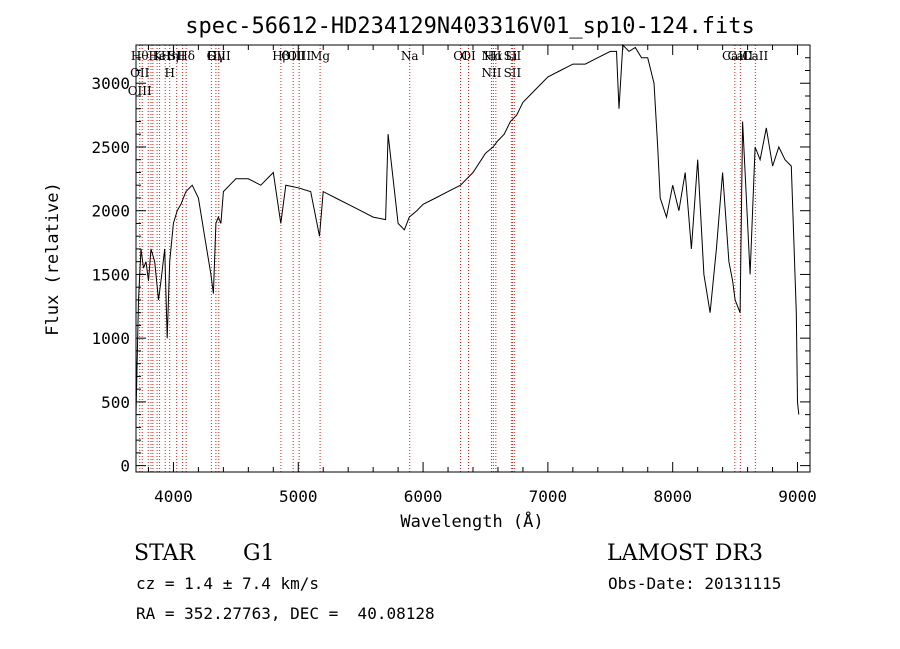  I want to click on line-label: Hθ, so click(140, 56).